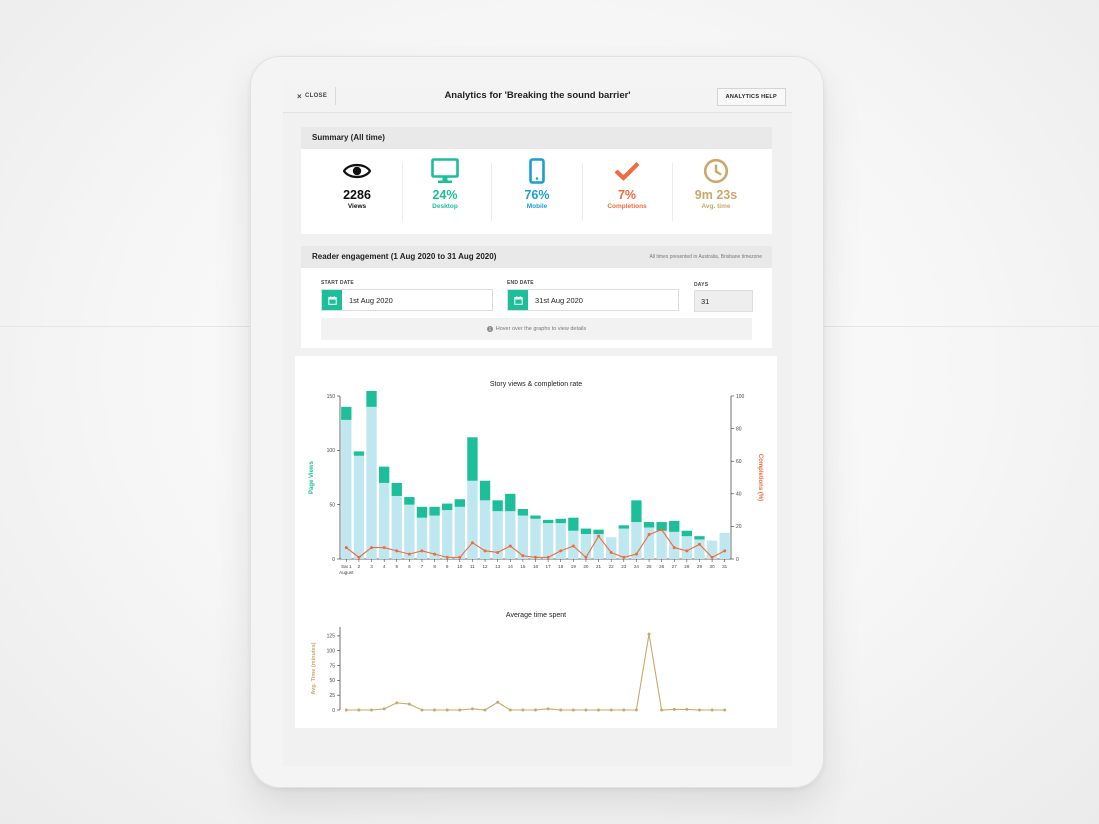 The width and height of the screenshot is (1099, 824). Describe the element at coordinates (716, 195) in the screenshot. I see `stat-value: 9m 23s` at that location.